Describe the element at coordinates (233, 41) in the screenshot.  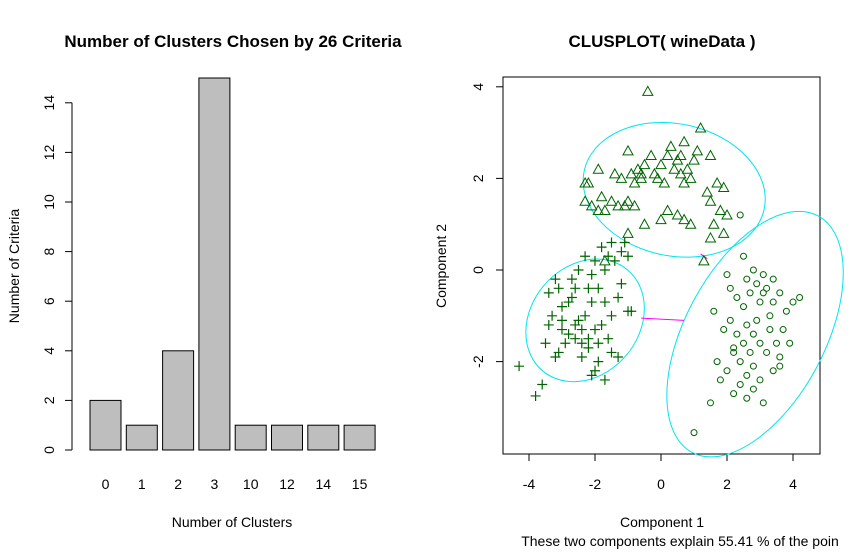
I see `bar-chart-title: Number of Clusters Chosen by 26 Criteria` at that location.